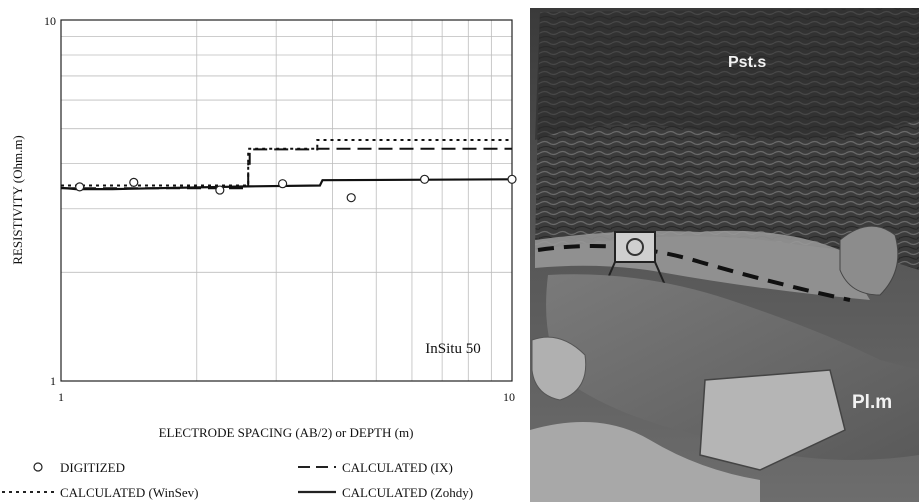  I want to click on insitu-label: InSitu 50, so click(452, 349).